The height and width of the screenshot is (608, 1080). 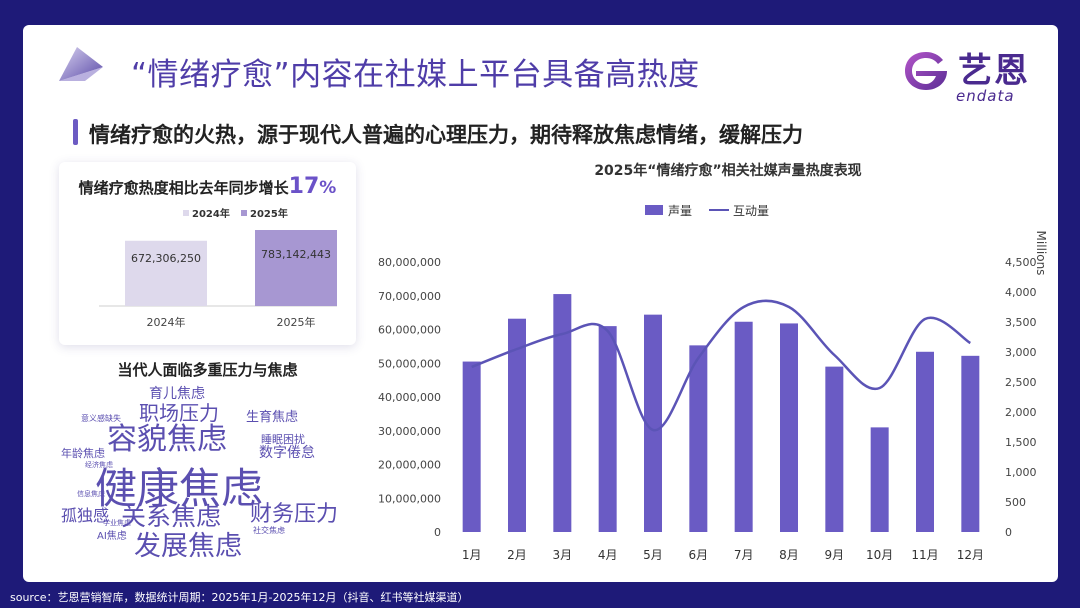 What do you see at coordinates (167, 439) in the screenshot?
I see `wordcloud-word: 容貌焦虑` at bounding box center [167, 439].